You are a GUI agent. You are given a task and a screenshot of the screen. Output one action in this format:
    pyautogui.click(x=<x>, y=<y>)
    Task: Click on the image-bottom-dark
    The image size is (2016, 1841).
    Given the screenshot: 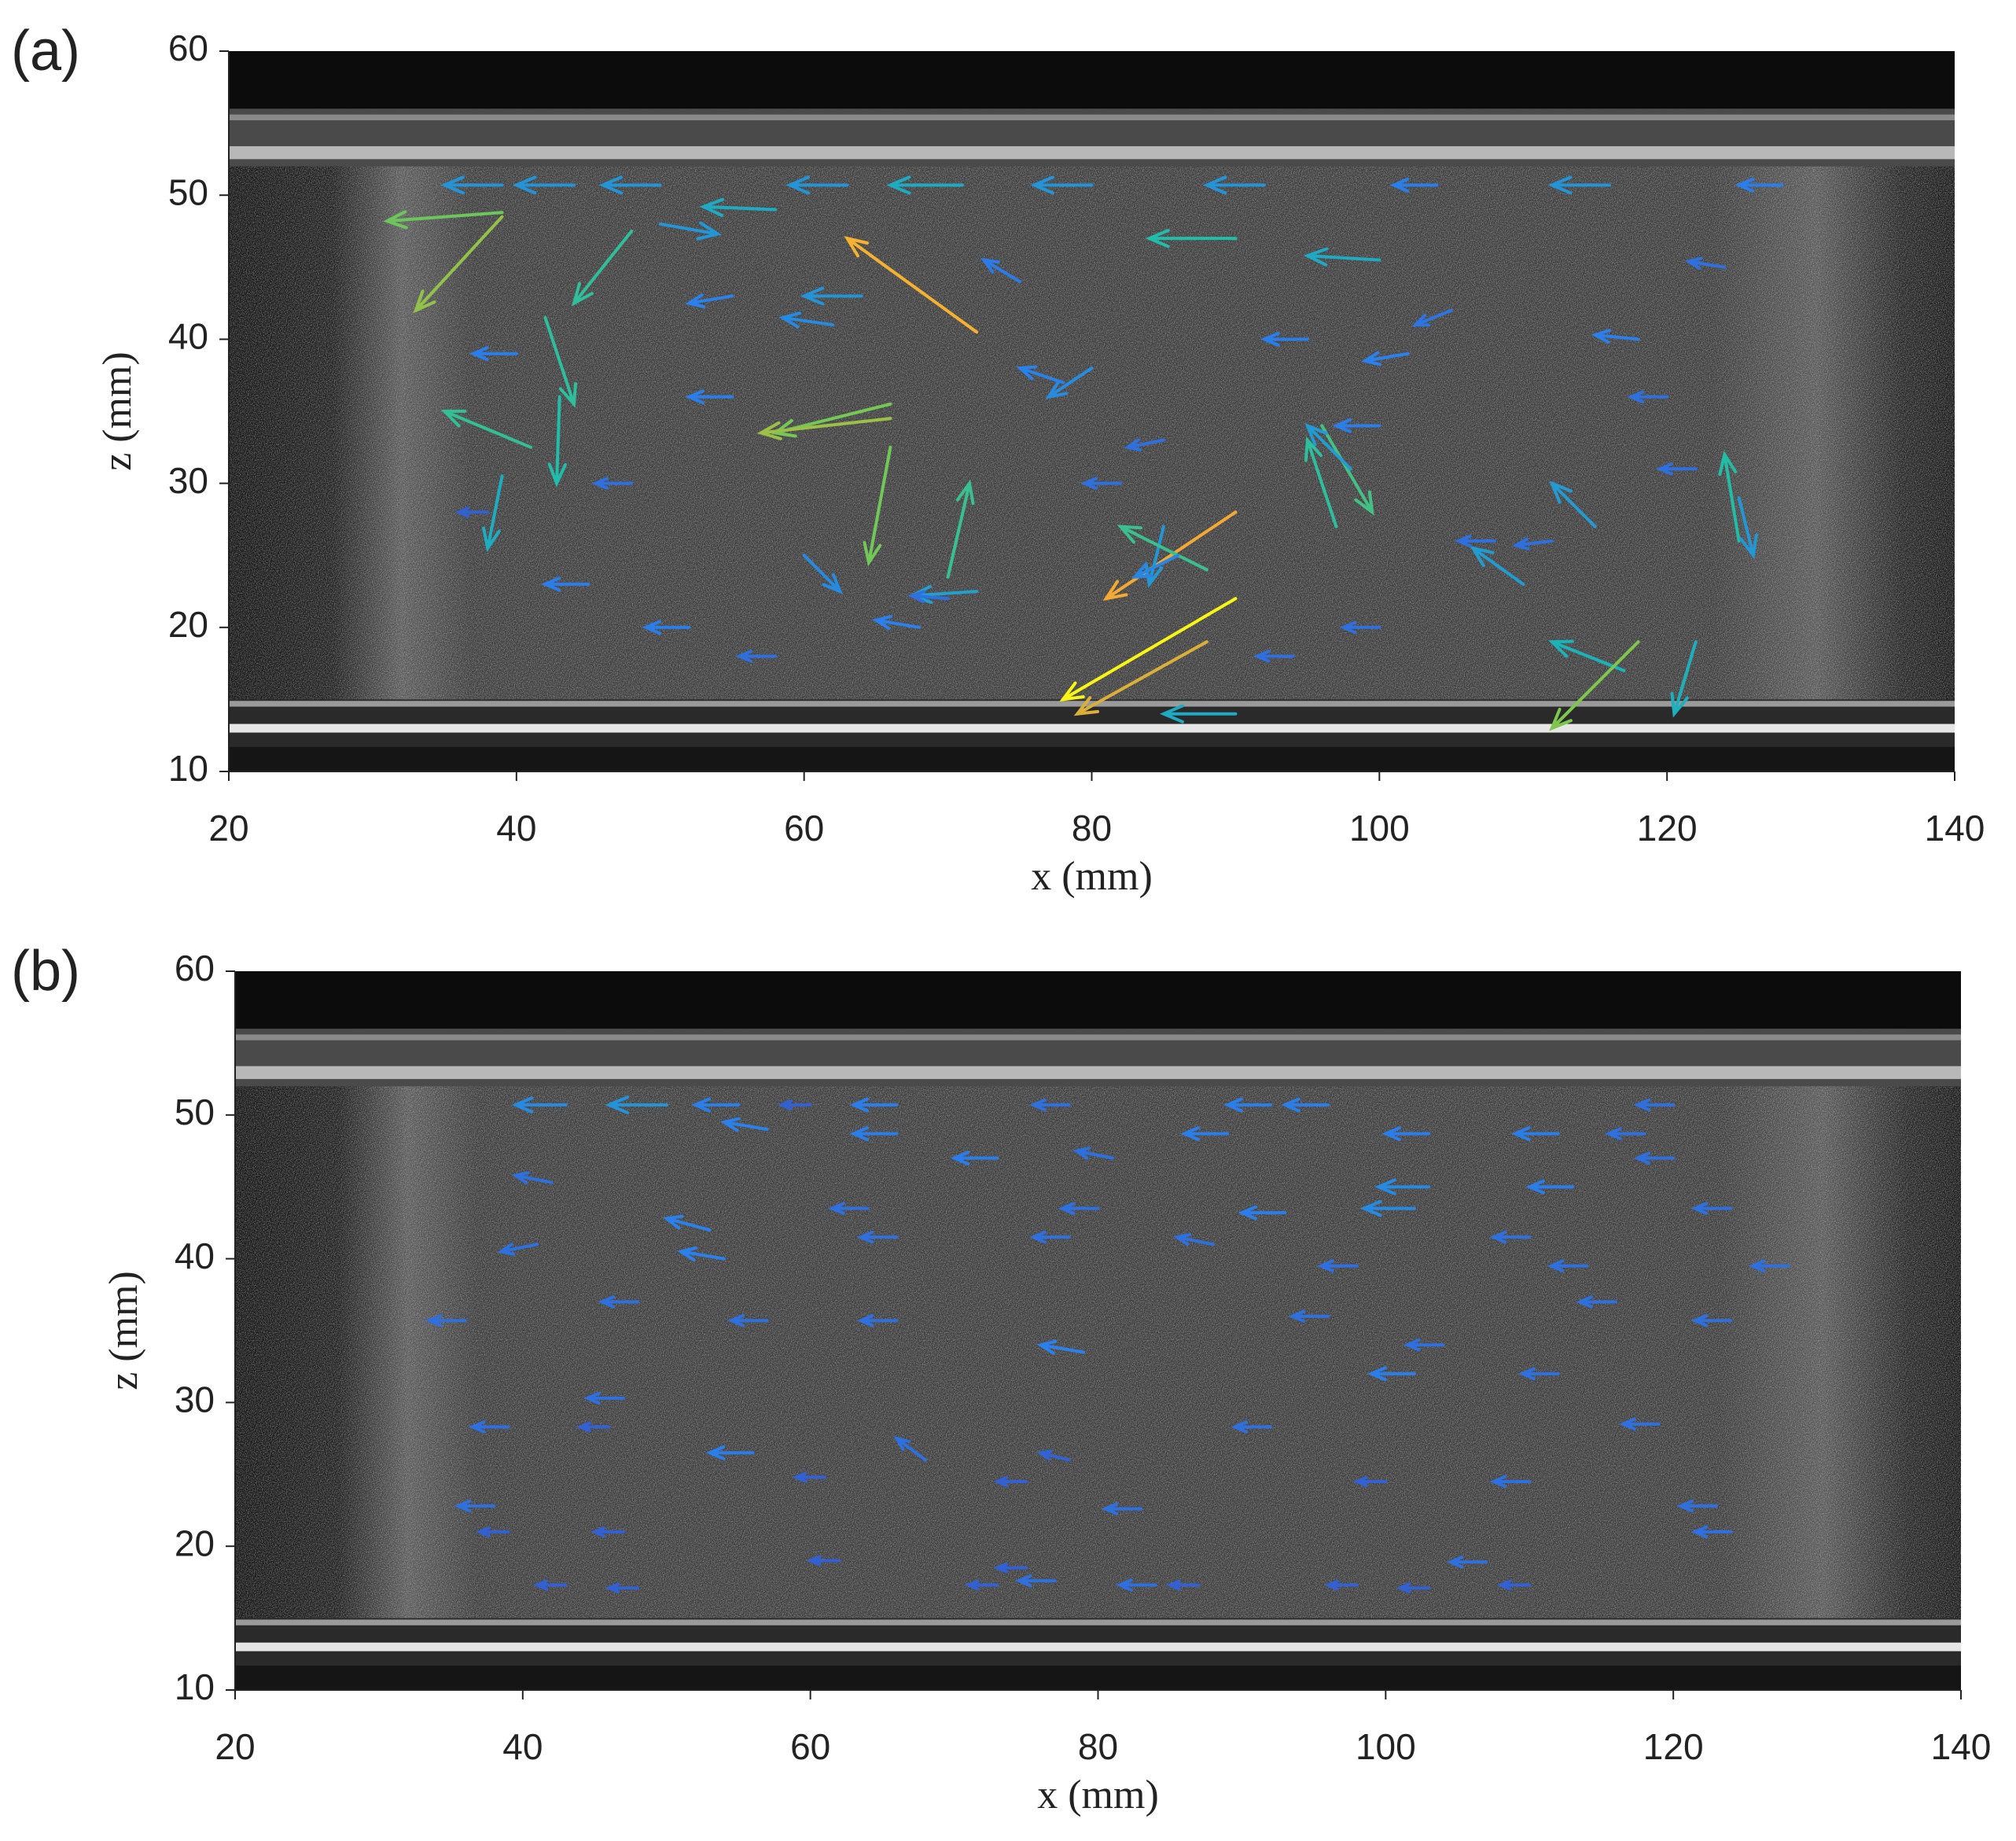 What is the action you would take?
    pyautogui.click(x=1098, y=1677)
    